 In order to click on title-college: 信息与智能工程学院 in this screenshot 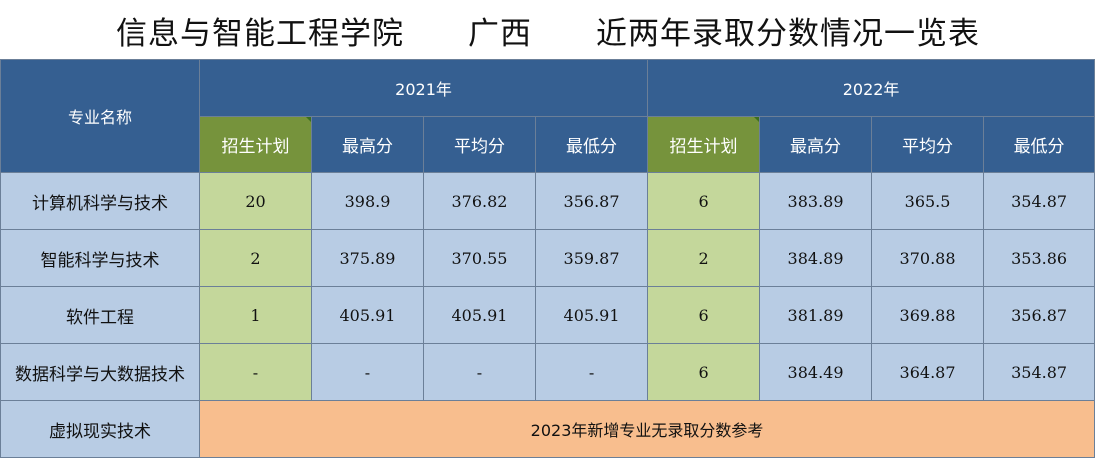, I will do `click(260, 33)`.